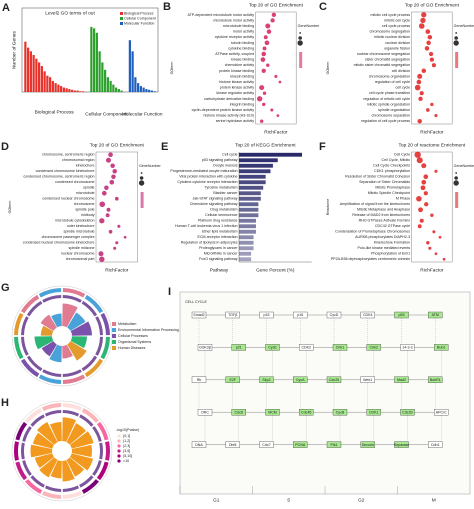  Describe the element at coordinates (401, 71) in the screenshot. I see `term-label: cell division` at that location.